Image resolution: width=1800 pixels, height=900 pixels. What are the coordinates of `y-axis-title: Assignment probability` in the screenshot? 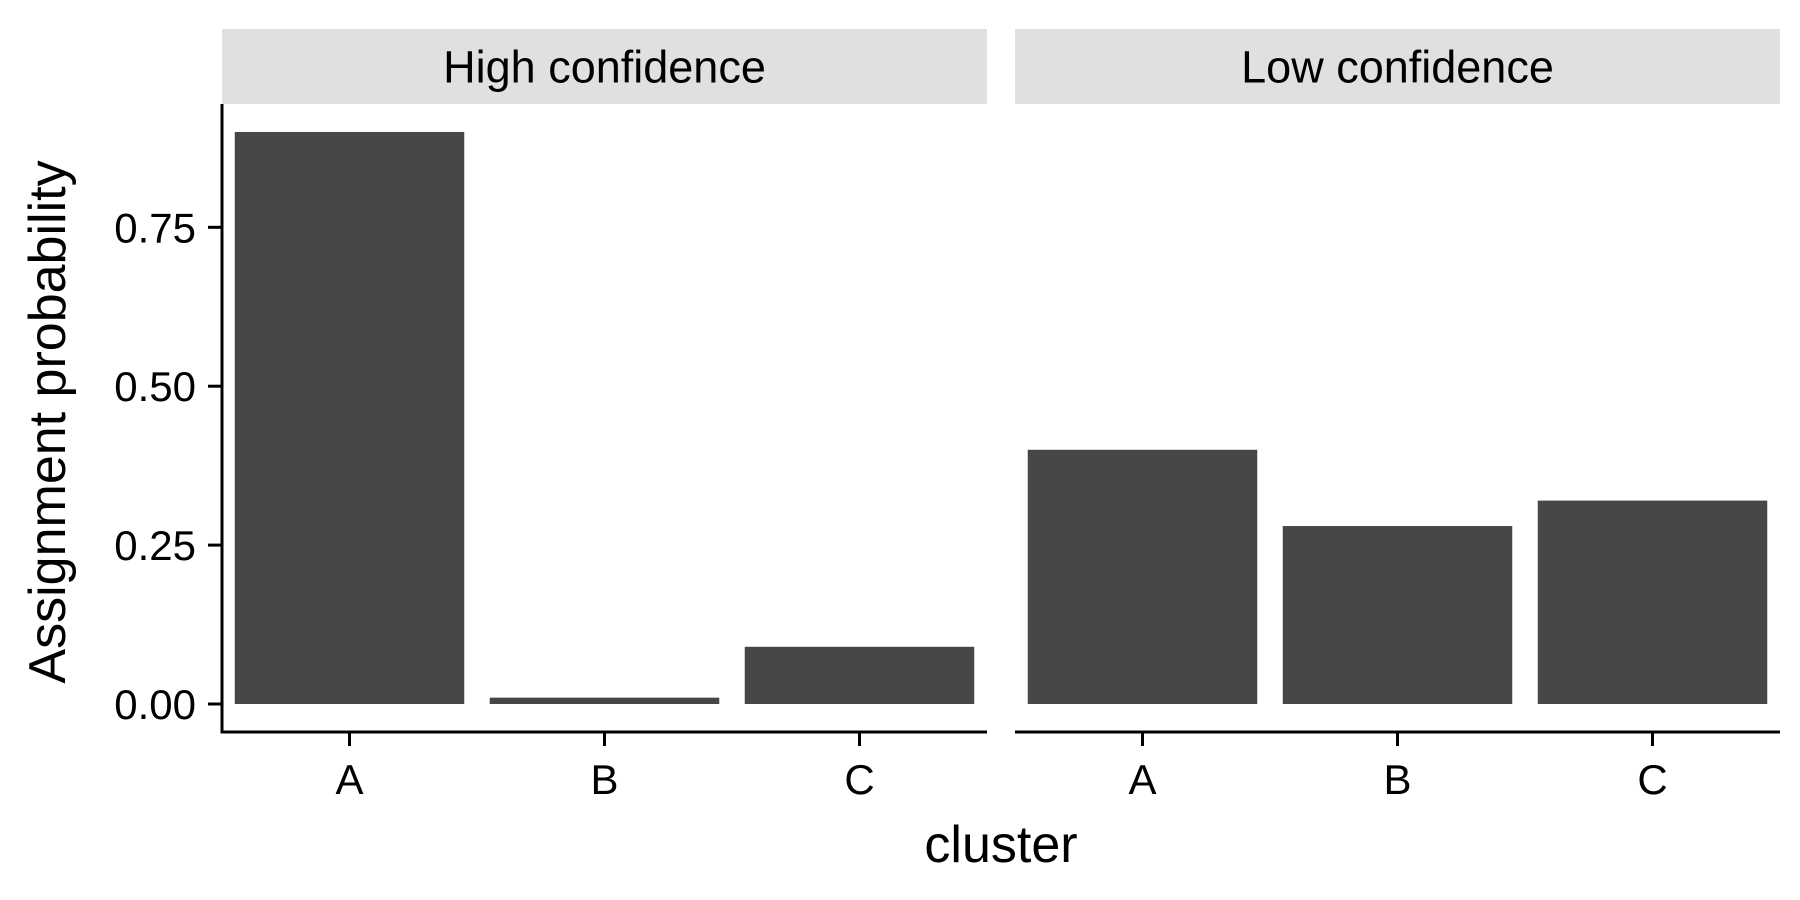 It's located at (48, 421).